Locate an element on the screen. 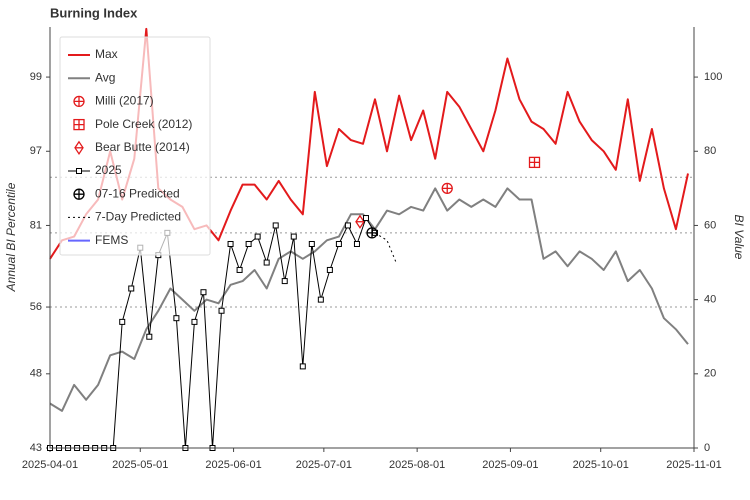  y2-tick-label: 20 is located at coordinates (710, 374).